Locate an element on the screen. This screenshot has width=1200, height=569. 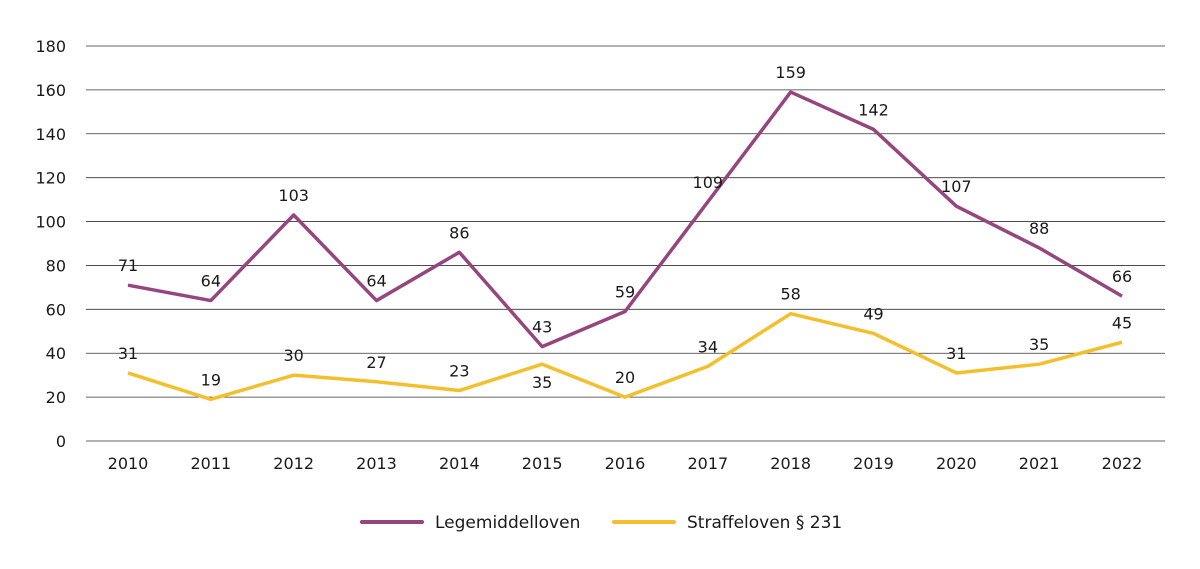
data-label: 66 is located at coordinates (1122, 276).